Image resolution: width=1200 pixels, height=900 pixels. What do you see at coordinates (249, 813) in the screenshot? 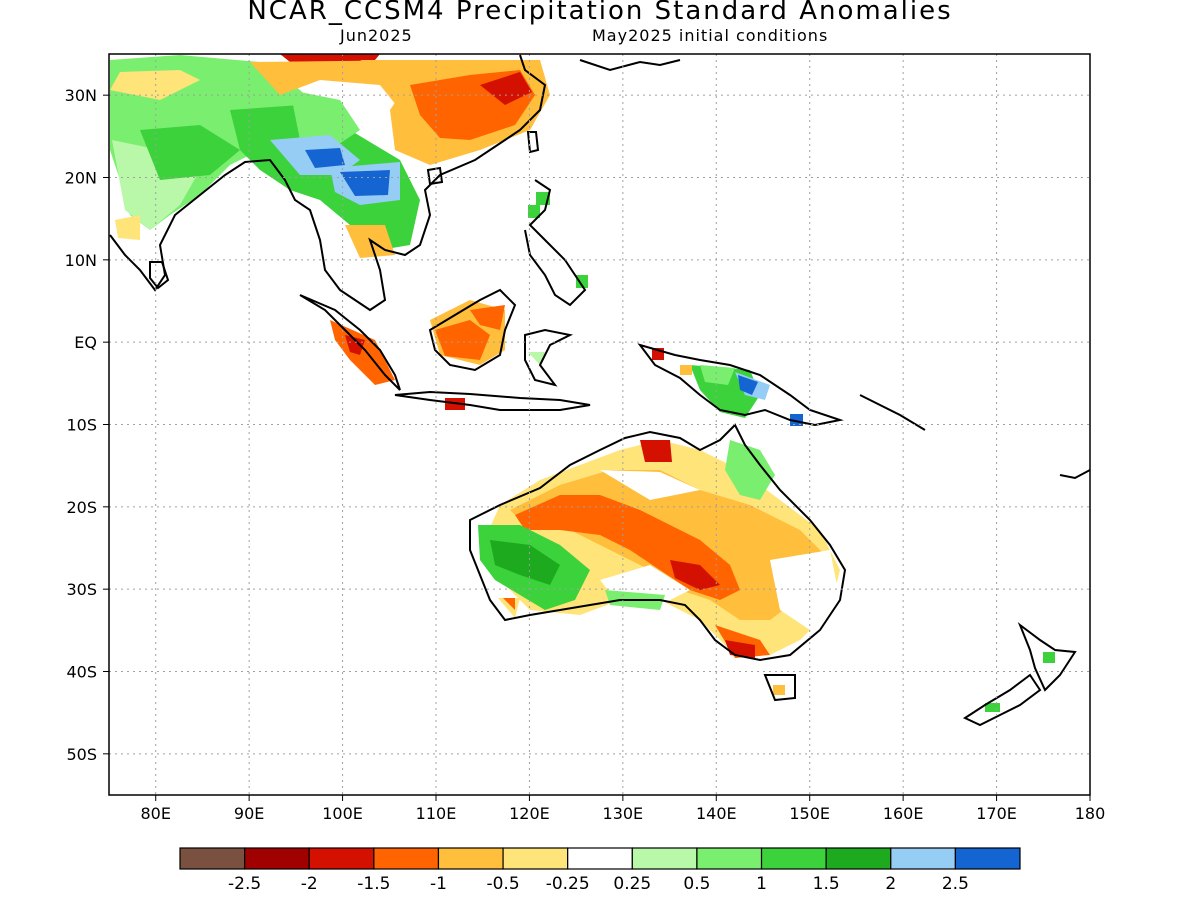
I see `longitude-label: 90E` at bounding box center [249, 813].